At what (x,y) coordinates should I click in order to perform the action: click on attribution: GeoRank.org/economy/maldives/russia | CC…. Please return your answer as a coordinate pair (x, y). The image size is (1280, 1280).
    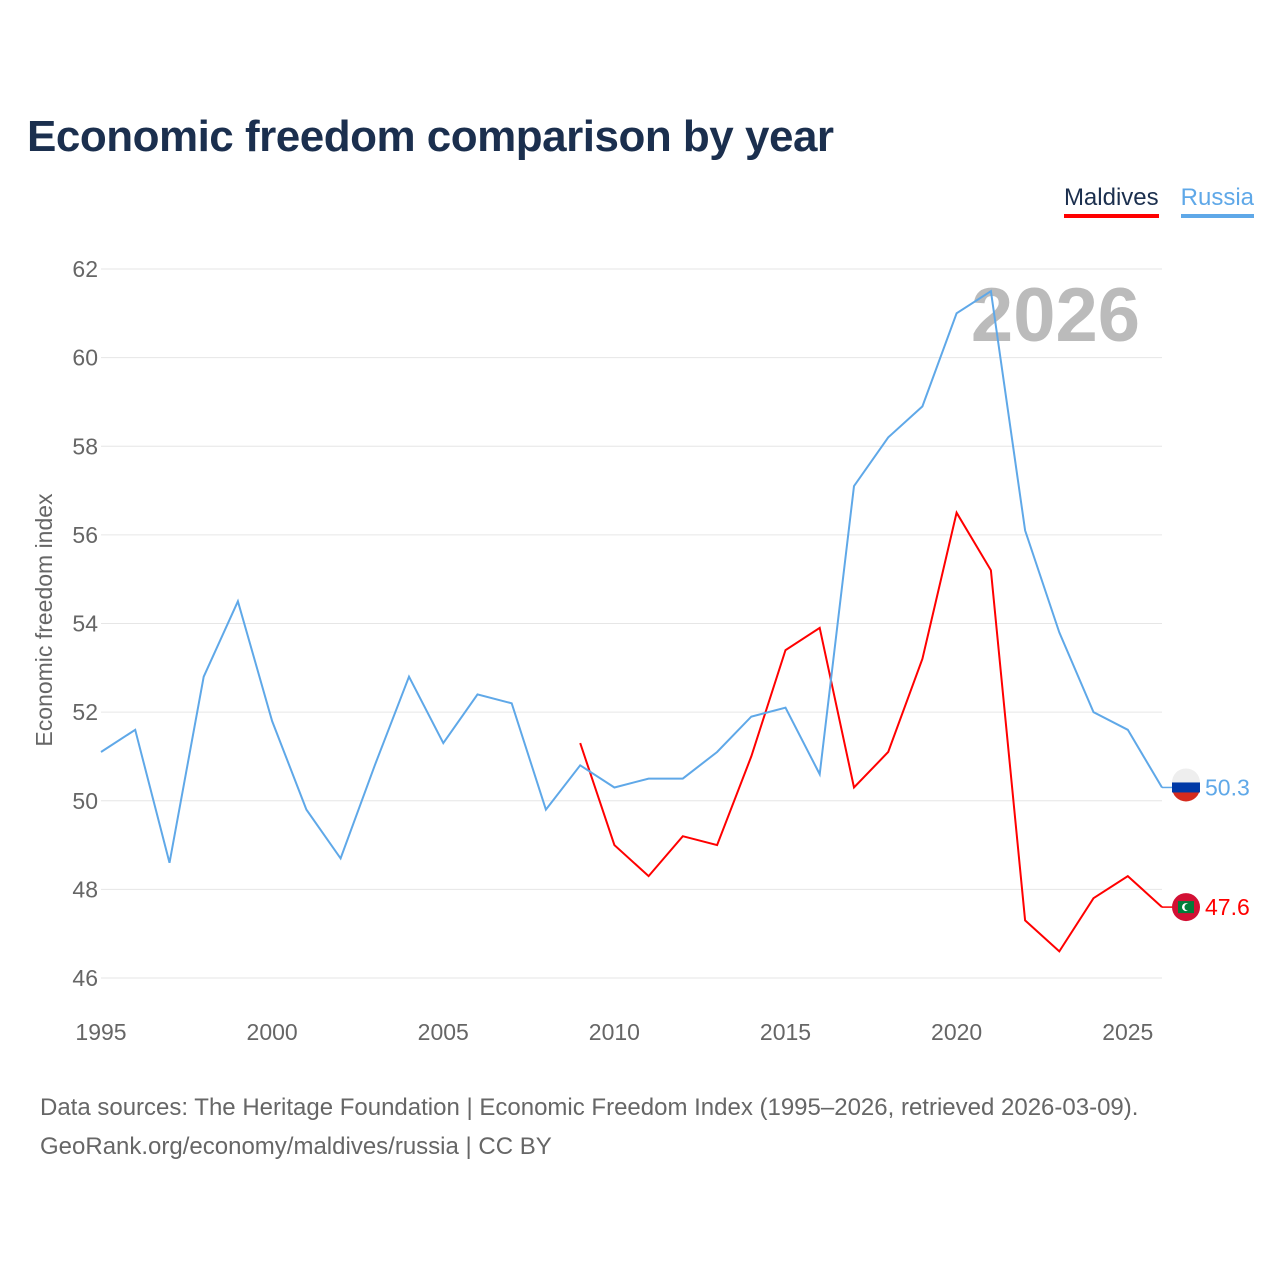
    Looking at the image, I should click on (296, 1146).